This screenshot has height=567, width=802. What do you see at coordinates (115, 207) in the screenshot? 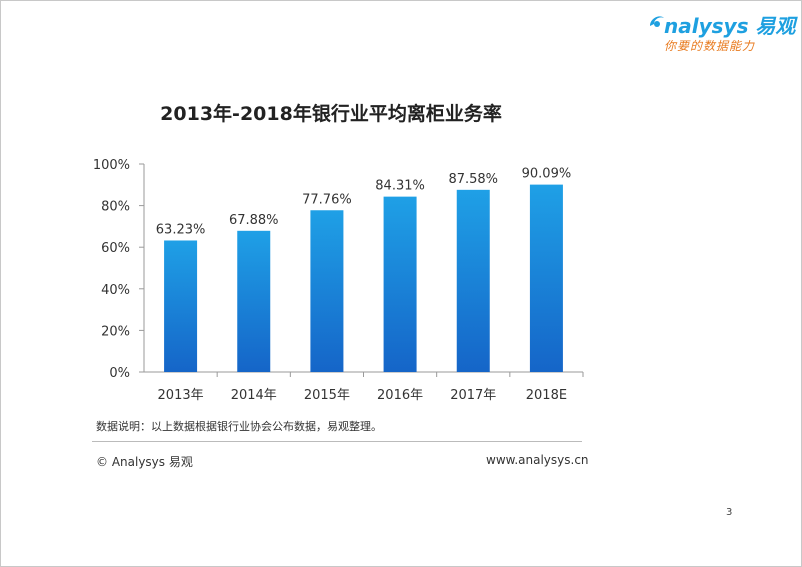
I see `y-tick-label: 80%` at bounding box center [115, 207].